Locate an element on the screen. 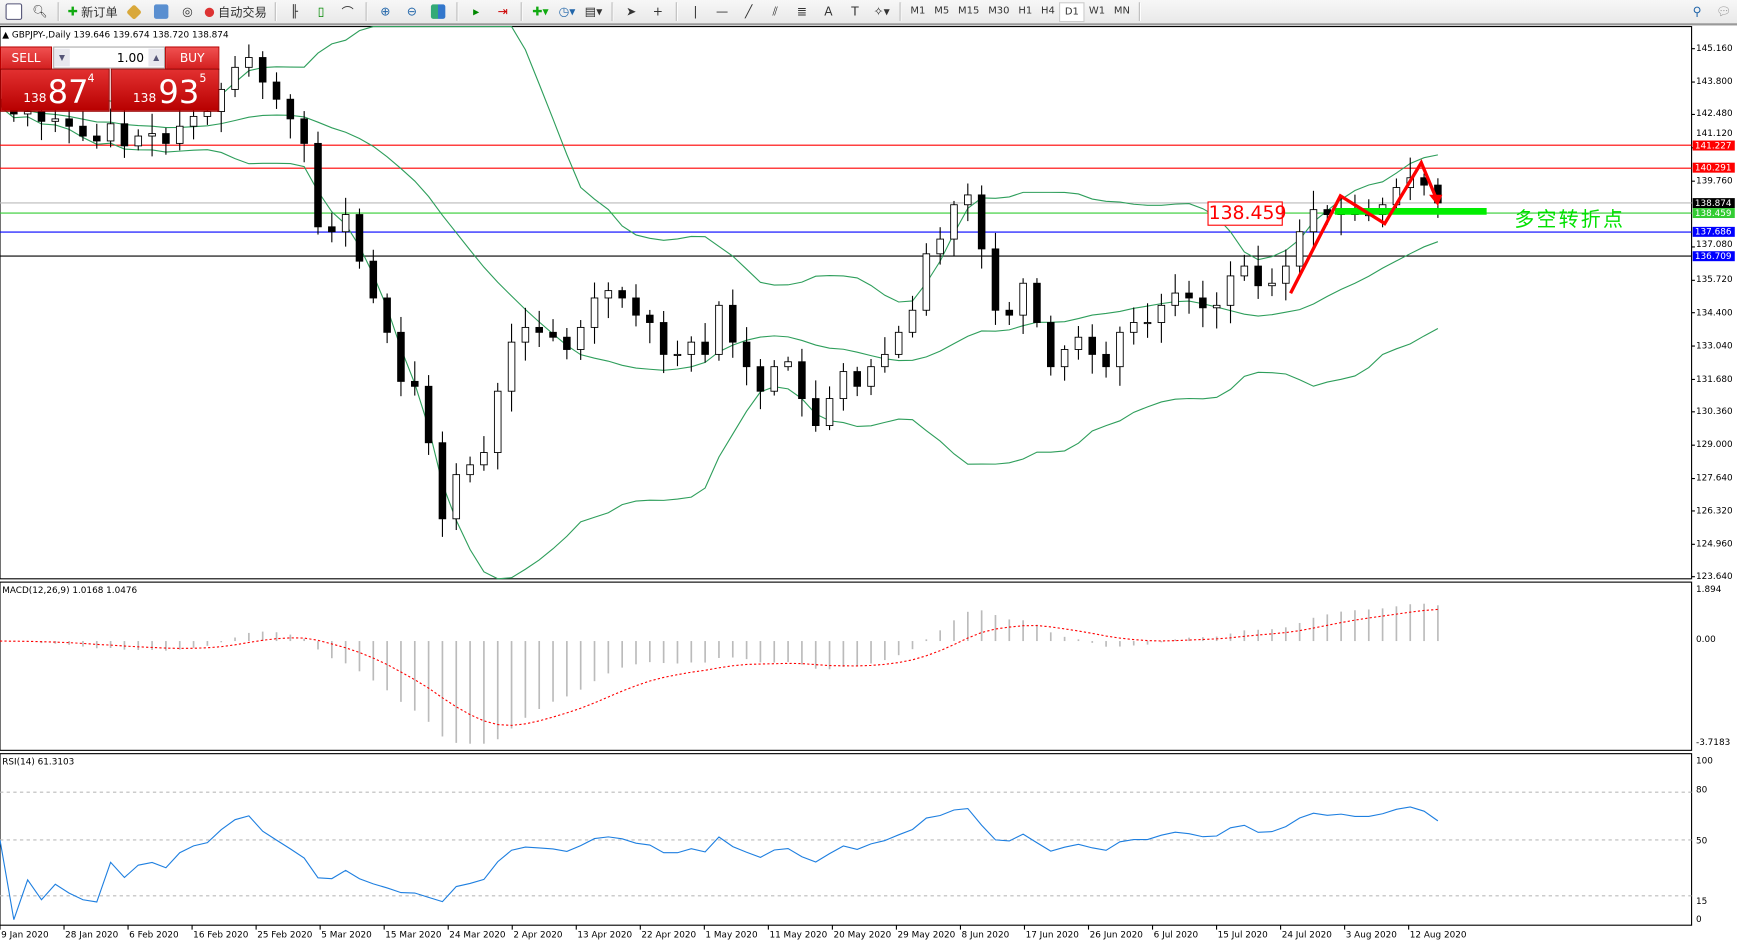  ohlc-readout: 139.646 139.674 138.720 138.874 is located at coordinates (151, 34).